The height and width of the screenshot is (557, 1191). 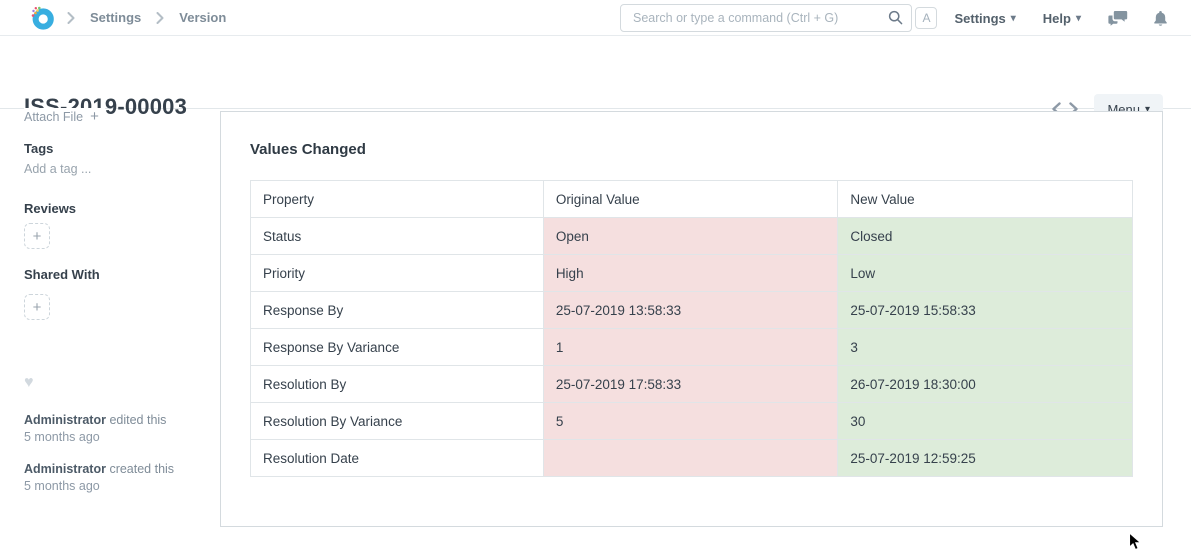 I want to click on share-button: +, so click(x=37, y=307).